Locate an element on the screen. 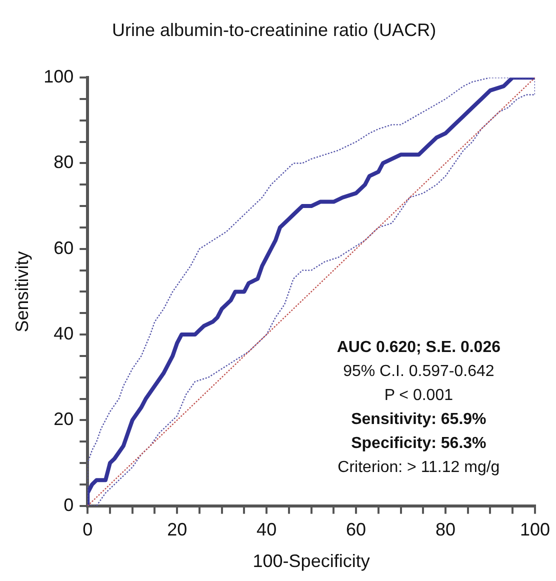 This screenshot has width=556, height=581. y-tick-label: 40 is located at coordinates (64, 333).